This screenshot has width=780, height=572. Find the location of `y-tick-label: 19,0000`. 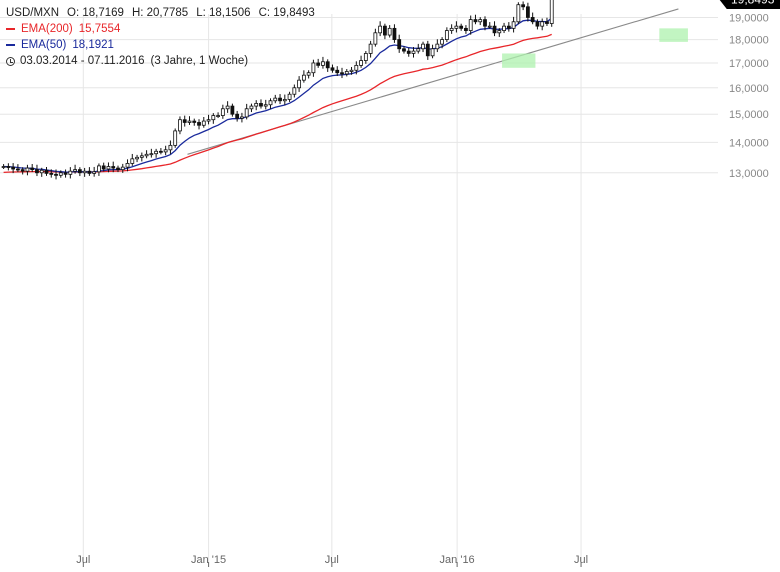

y-tick-label: 19,0000 is located at coordinates (749, 18).